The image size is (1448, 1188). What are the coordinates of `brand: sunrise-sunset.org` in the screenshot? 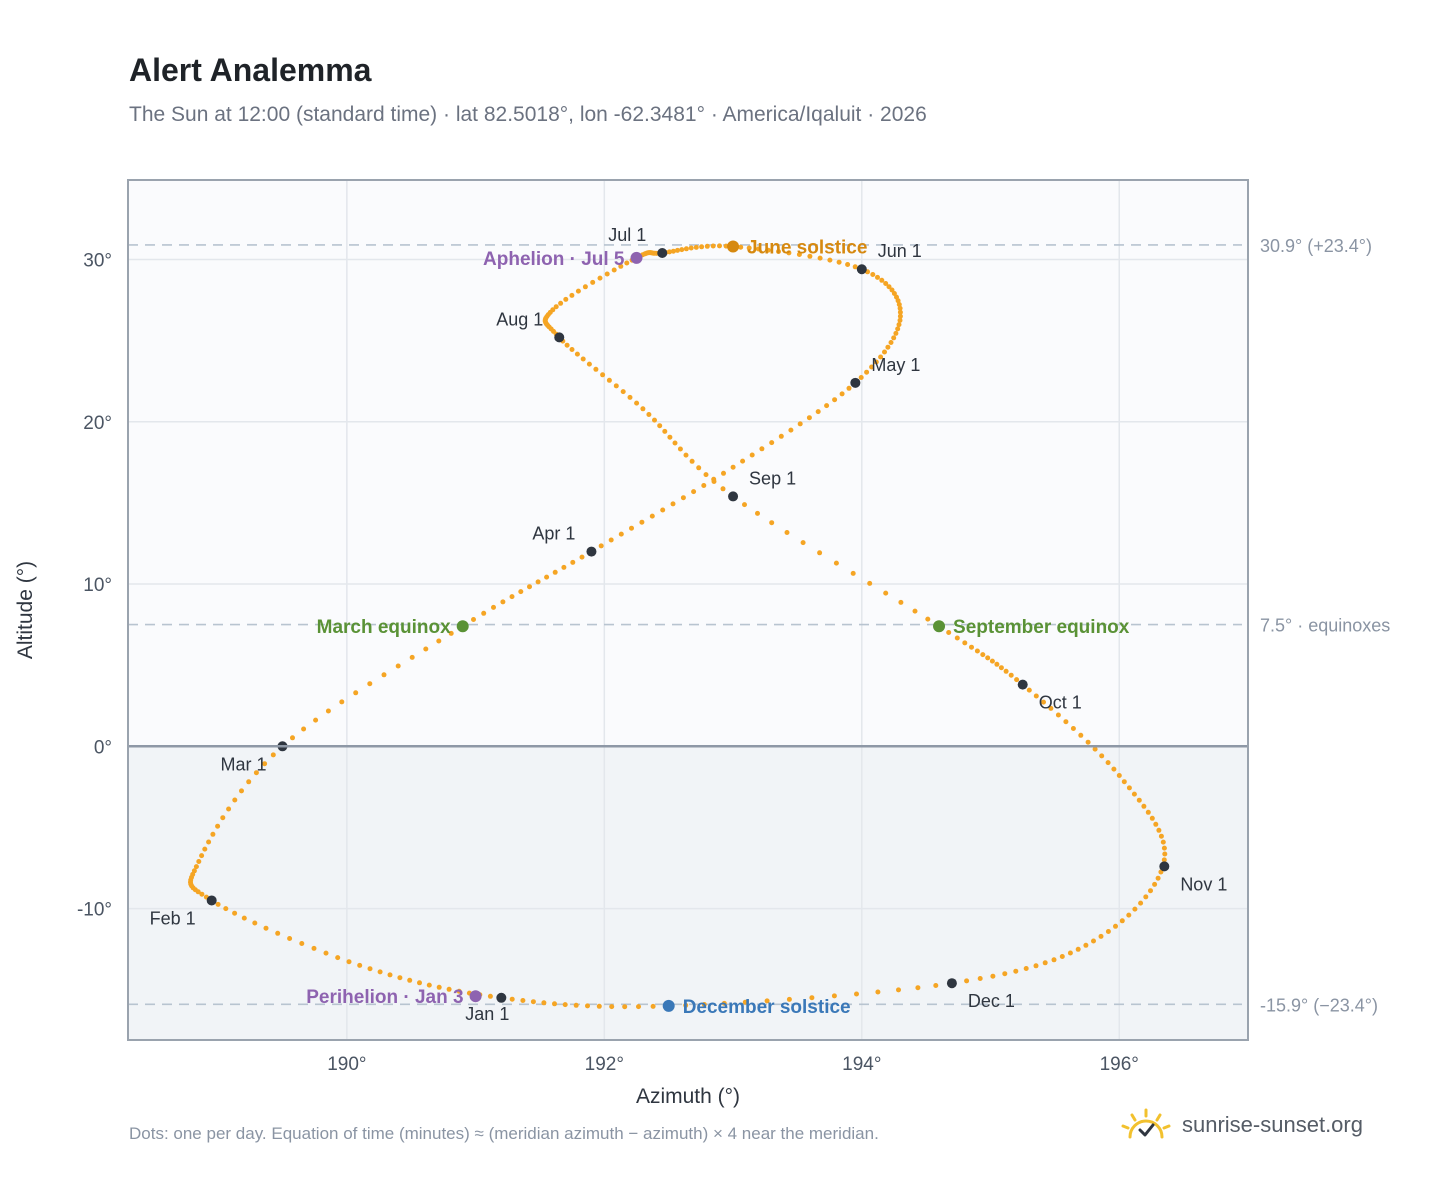 It's located at (1241, 1125).